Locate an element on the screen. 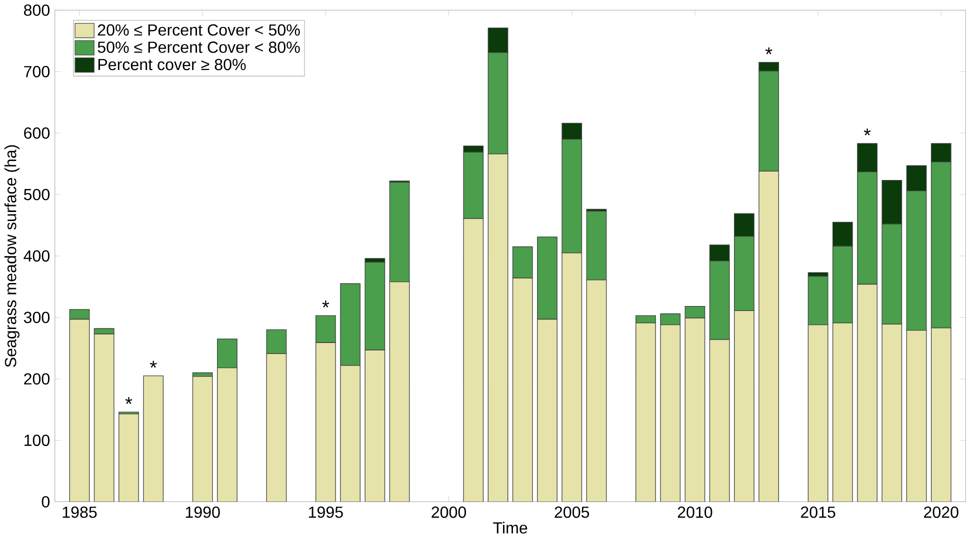 The image size is (966, 538). y-tick-label: 0 is located at coordinates (46, 502).